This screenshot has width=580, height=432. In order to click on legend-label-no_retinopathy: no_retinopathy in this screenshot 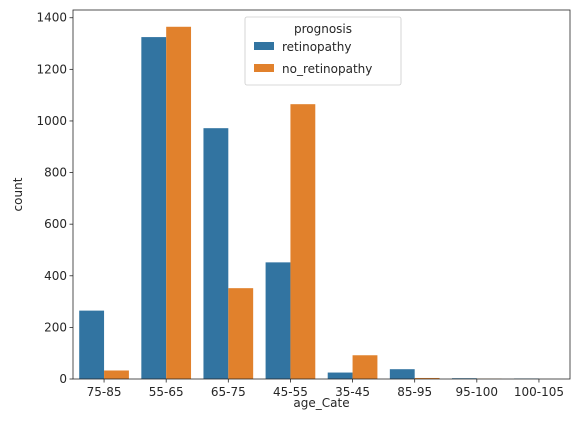, I will do `click(327, 69)`.